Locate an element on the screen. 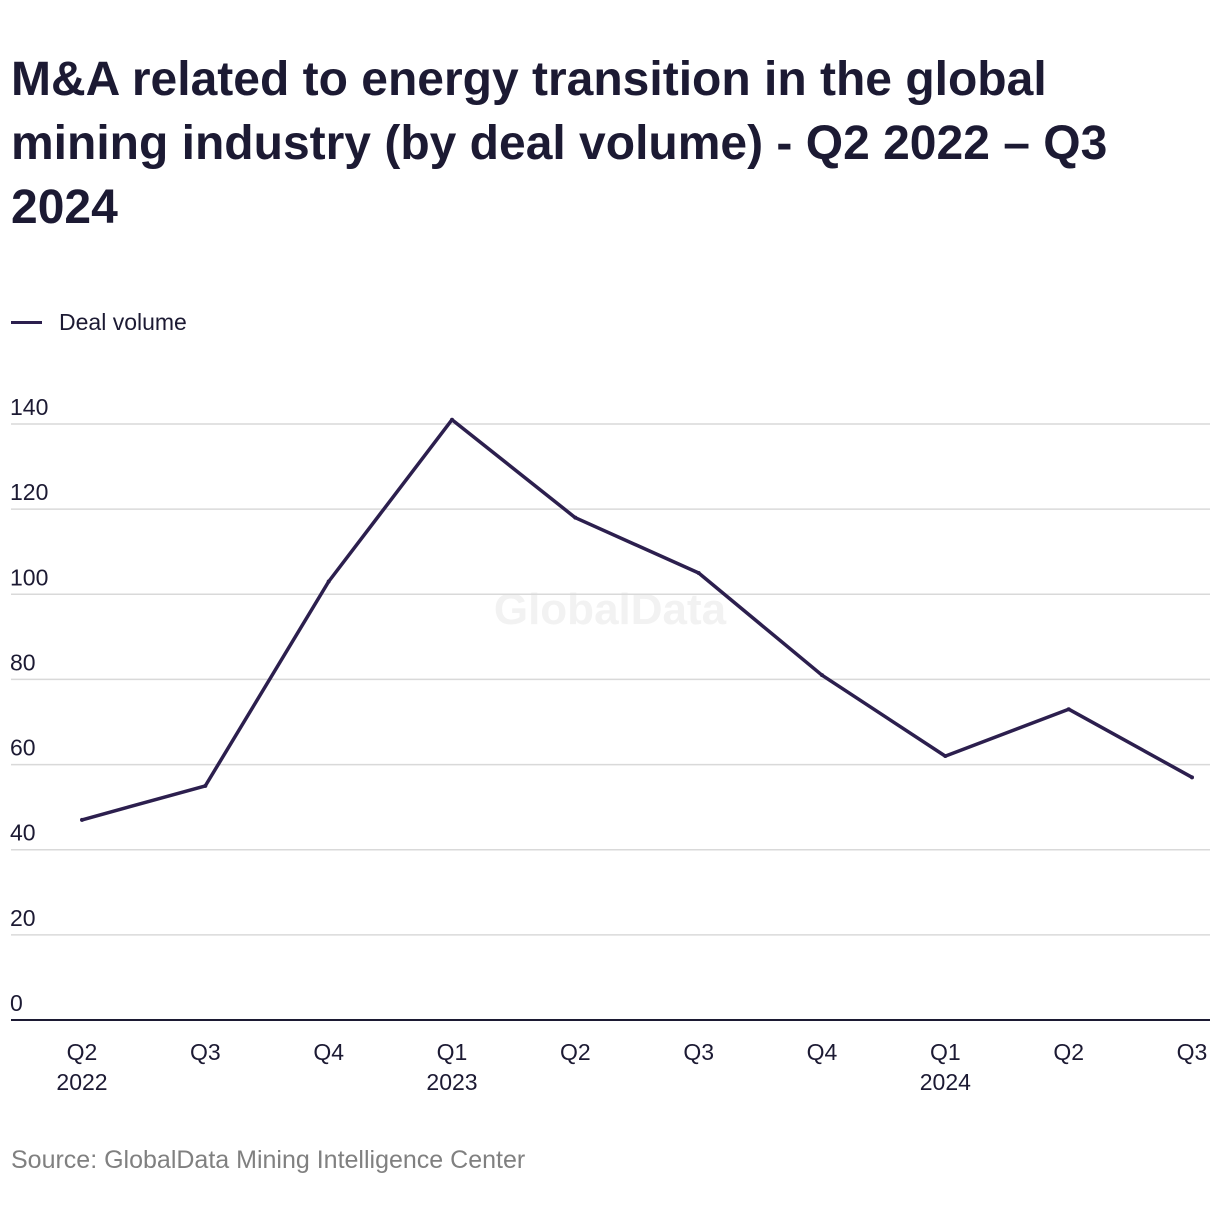 The width and height of the screenshot is (1220, 1220). x-tick-label-0-year: 2022 is located at coordinates (81, 1082).